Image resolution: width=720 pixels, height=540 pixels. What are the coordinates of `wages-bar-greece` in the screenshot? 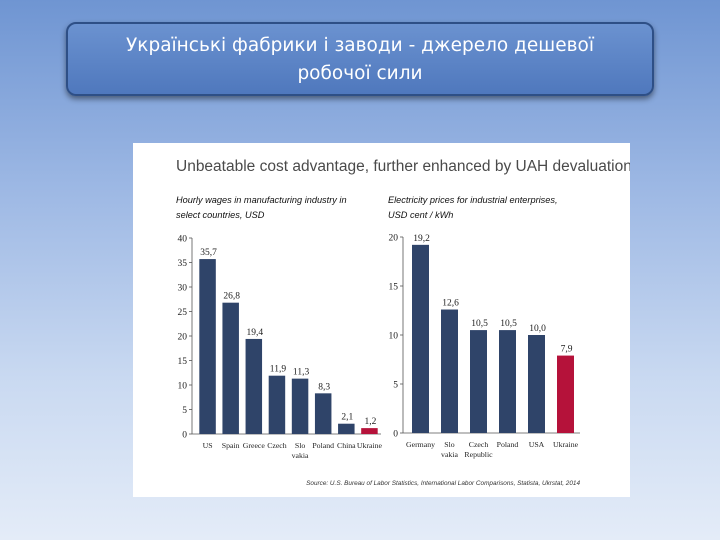 It's located at (254, 386).